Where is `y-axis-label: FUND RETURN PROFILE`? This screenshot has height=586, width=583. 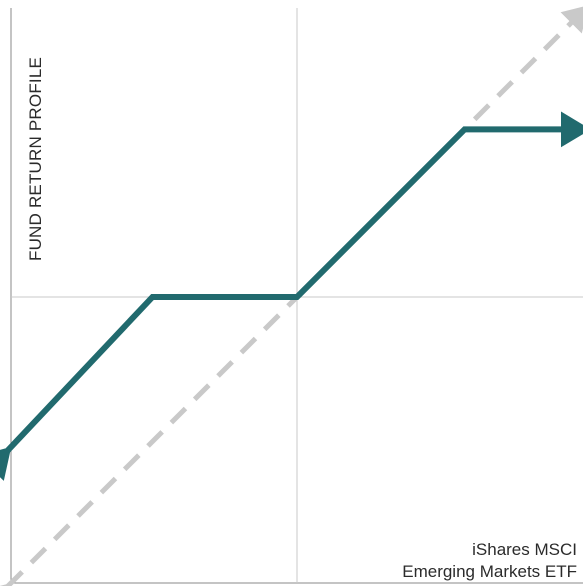 y-axis-label: FUND RETURN PROFILE is located at coordinates (35, 159).